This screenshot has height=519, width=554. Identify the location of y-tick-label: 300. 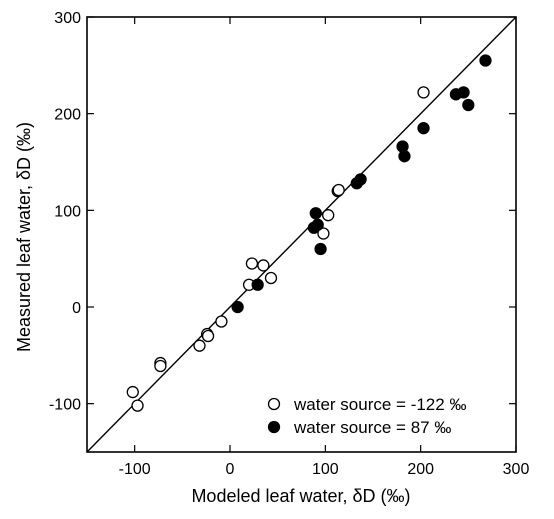
(67, 18).